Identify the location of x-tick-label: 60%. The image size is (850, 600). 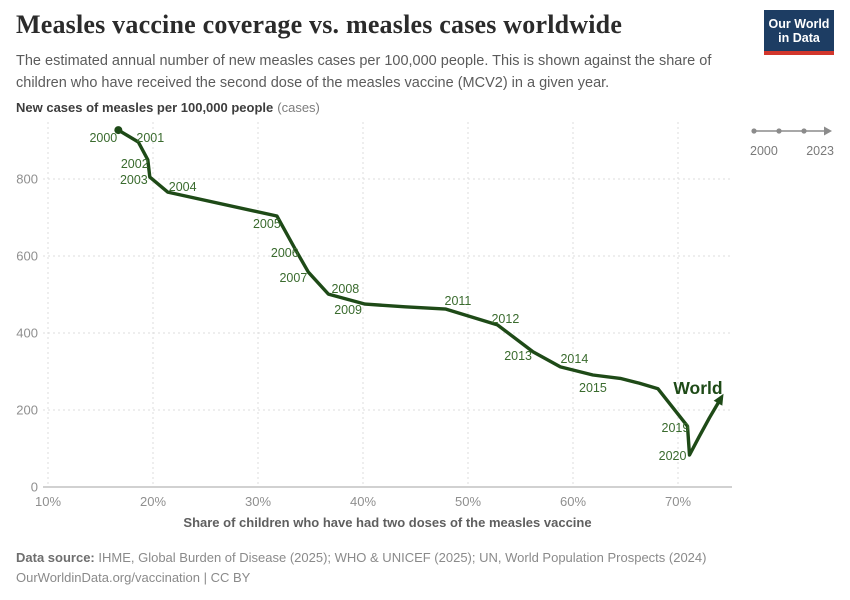
(573, 501).